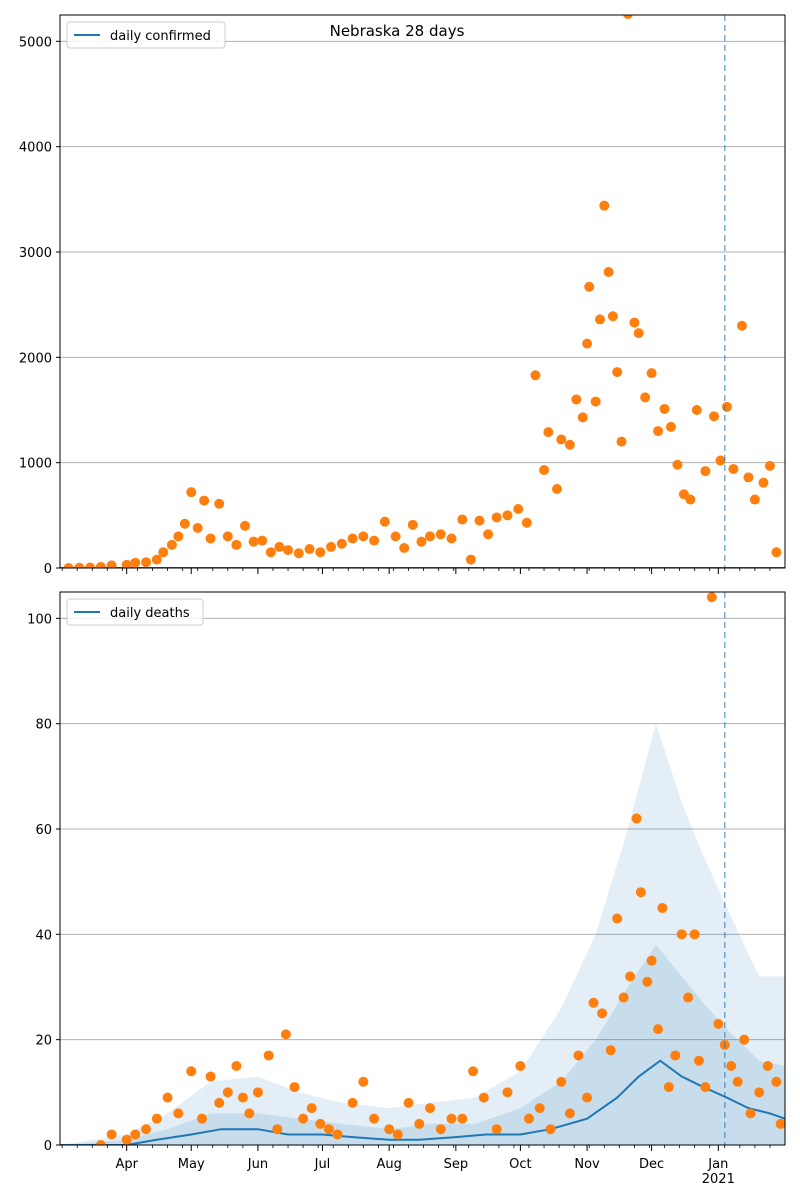  Describe the element at coordinates (191, 1164) in the screenshot. I see `x-tick-label: May` at that location.